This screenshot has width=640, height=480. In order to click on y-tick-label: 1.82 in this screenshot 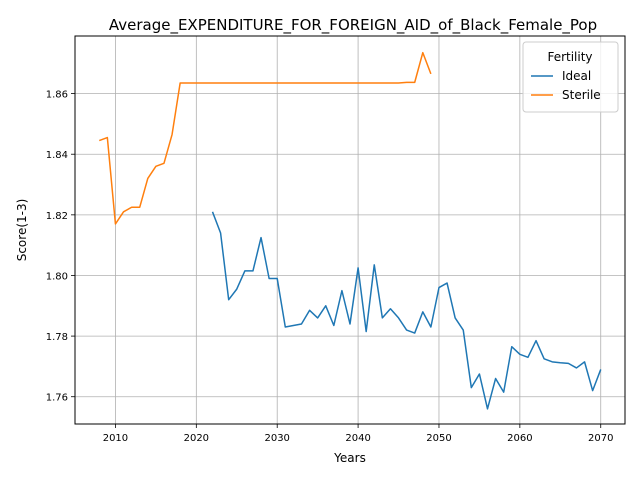, I will do `click(57, 216)`.